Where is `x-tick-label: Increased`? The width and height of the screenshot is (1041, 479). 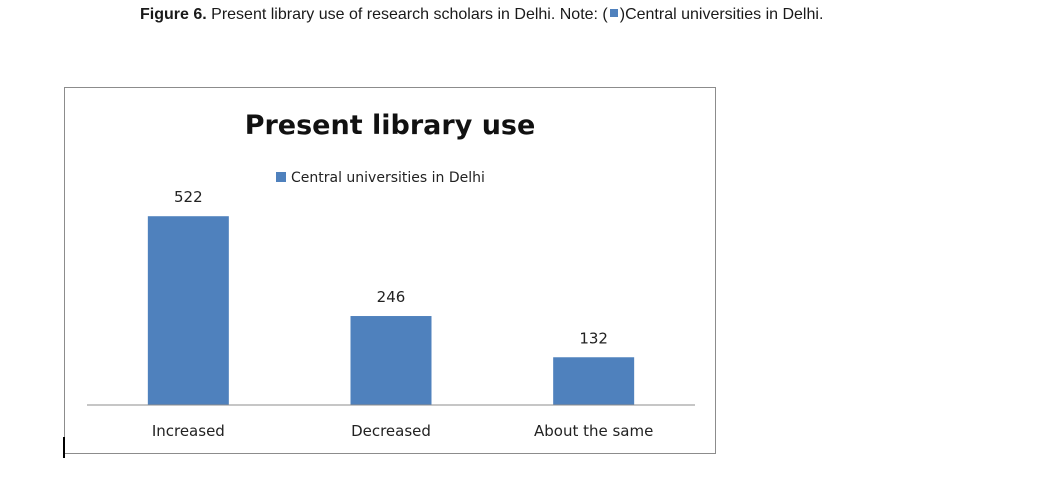 x-tick-label: Increased is located at coordinates (188, 431).